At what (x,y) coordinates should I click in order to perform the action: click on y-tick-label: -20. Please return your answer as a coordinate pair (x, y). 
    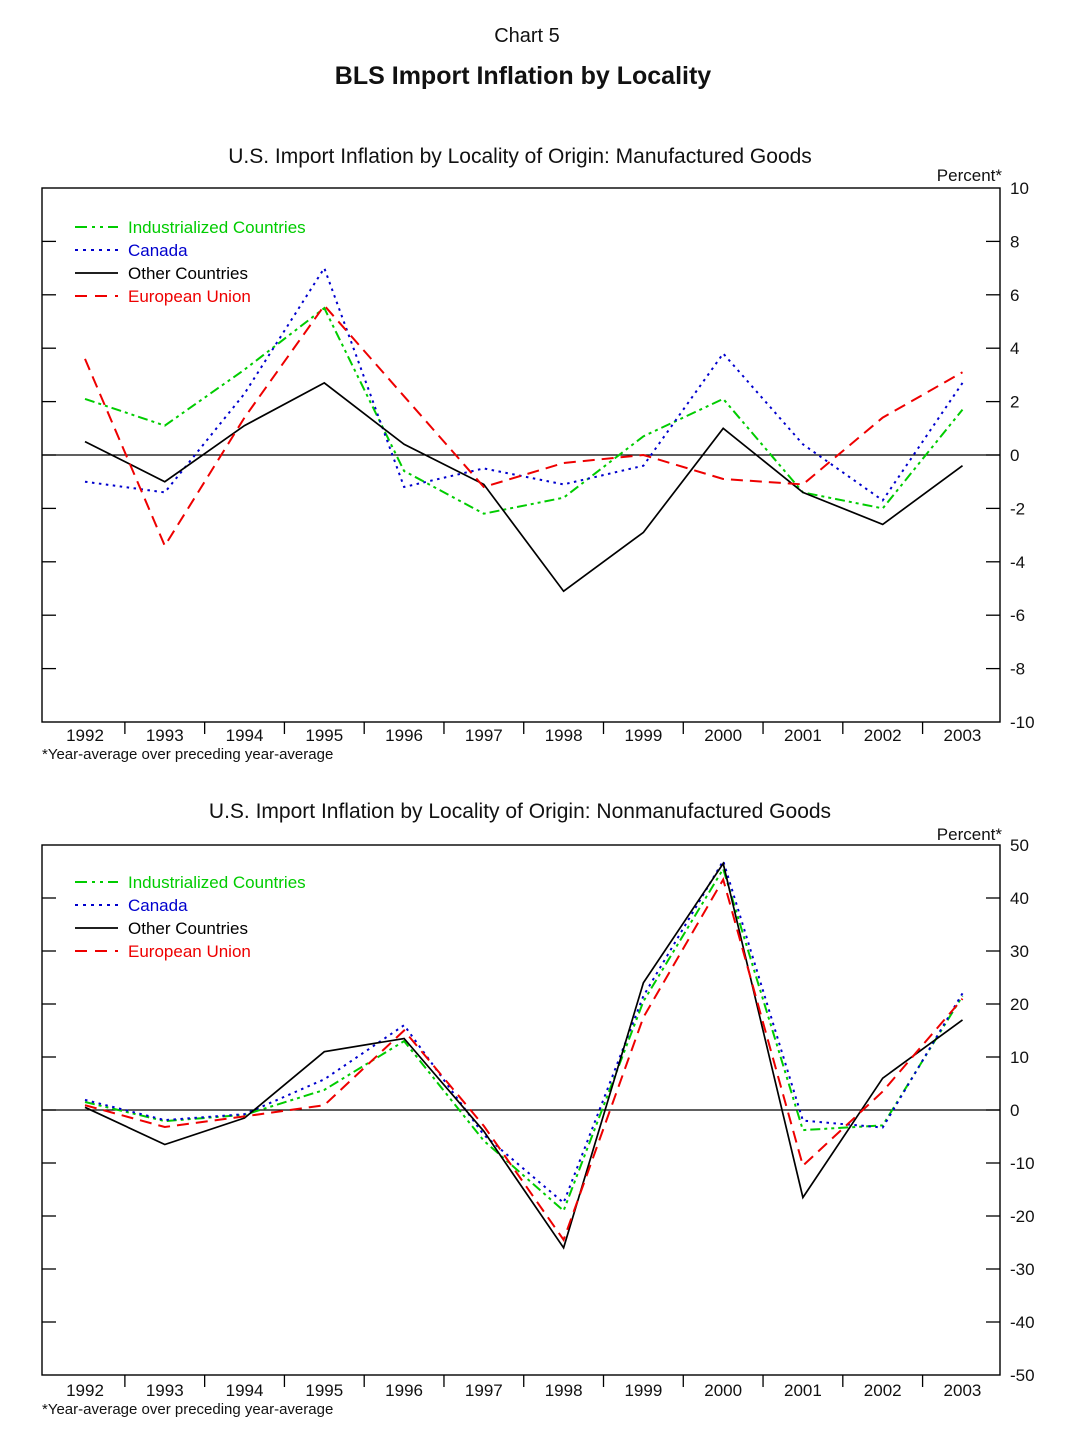
    Looking at the image, I should click on (1022, 1216).